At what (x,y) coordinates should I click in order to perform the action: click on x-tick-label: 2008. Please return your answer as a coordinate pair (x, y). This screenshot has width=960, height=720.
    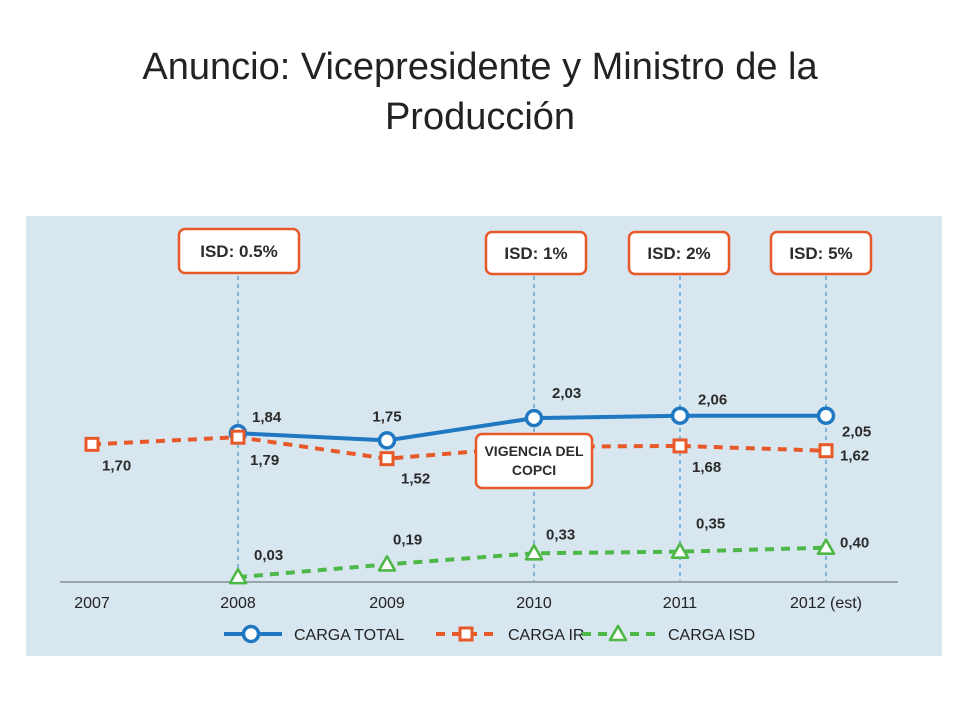
    Looking at the image, I should click on (238, 603).